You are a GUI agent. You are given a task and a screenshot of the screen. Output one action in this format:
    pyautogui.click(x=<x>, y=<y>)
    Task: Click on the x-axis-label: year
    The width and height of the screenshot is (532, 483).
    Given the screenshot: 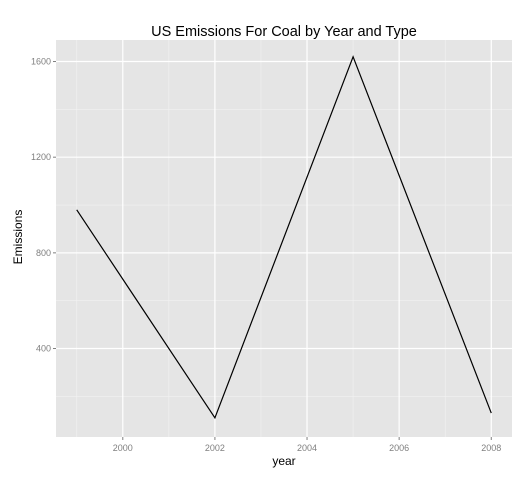 What is the action you would take?
    pyautogui.click(x=283, y=461)
    